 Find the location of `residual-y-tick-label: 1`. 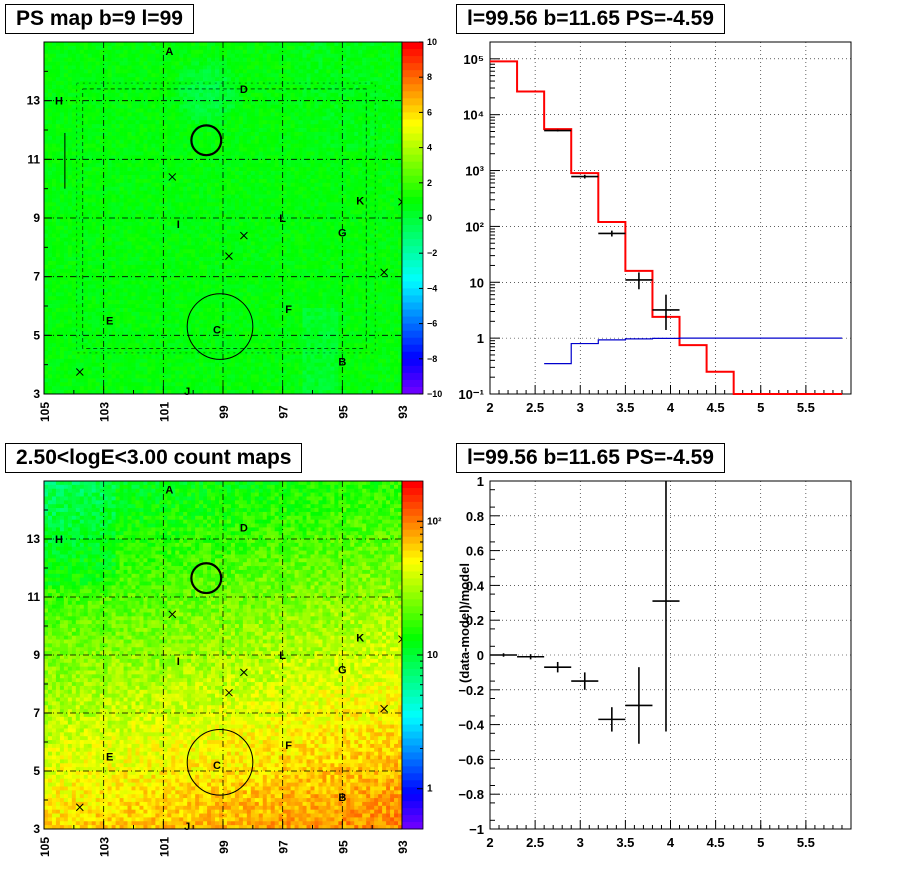

residual-y-tick-label: 1 is located at coordinates (480, 481).